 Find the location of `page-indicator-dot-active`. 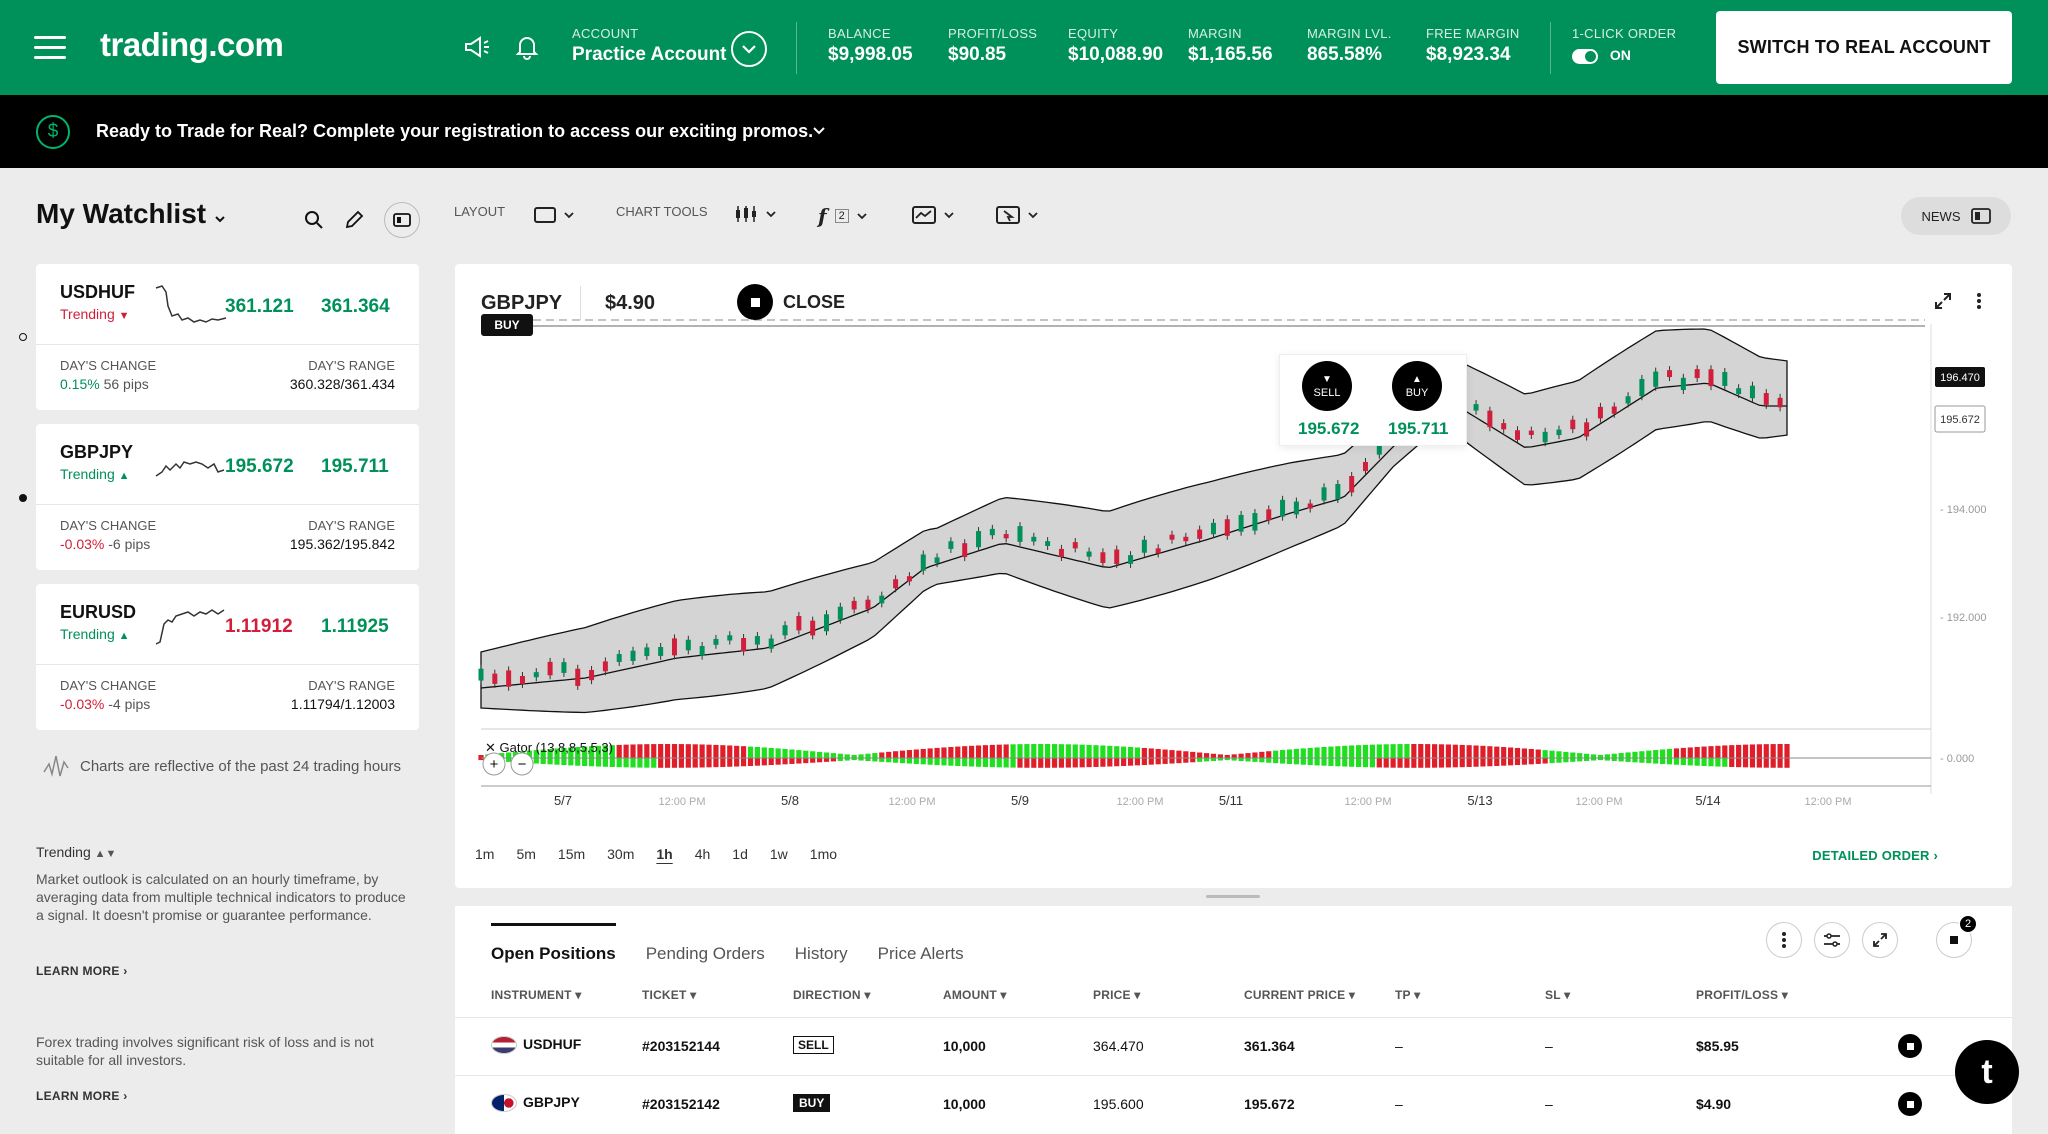

page-indicator-dot-active is located at coordinates (23, 498).